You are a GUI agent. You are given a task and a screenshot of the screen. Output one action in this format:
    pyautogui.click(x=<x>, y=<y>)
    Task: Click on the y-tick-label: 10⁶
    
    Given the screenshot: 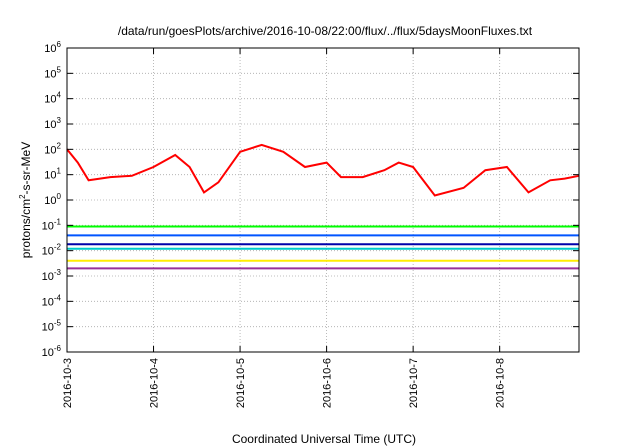 What is the action you would take?
    pyautogui.click(x=52, y=47)
    